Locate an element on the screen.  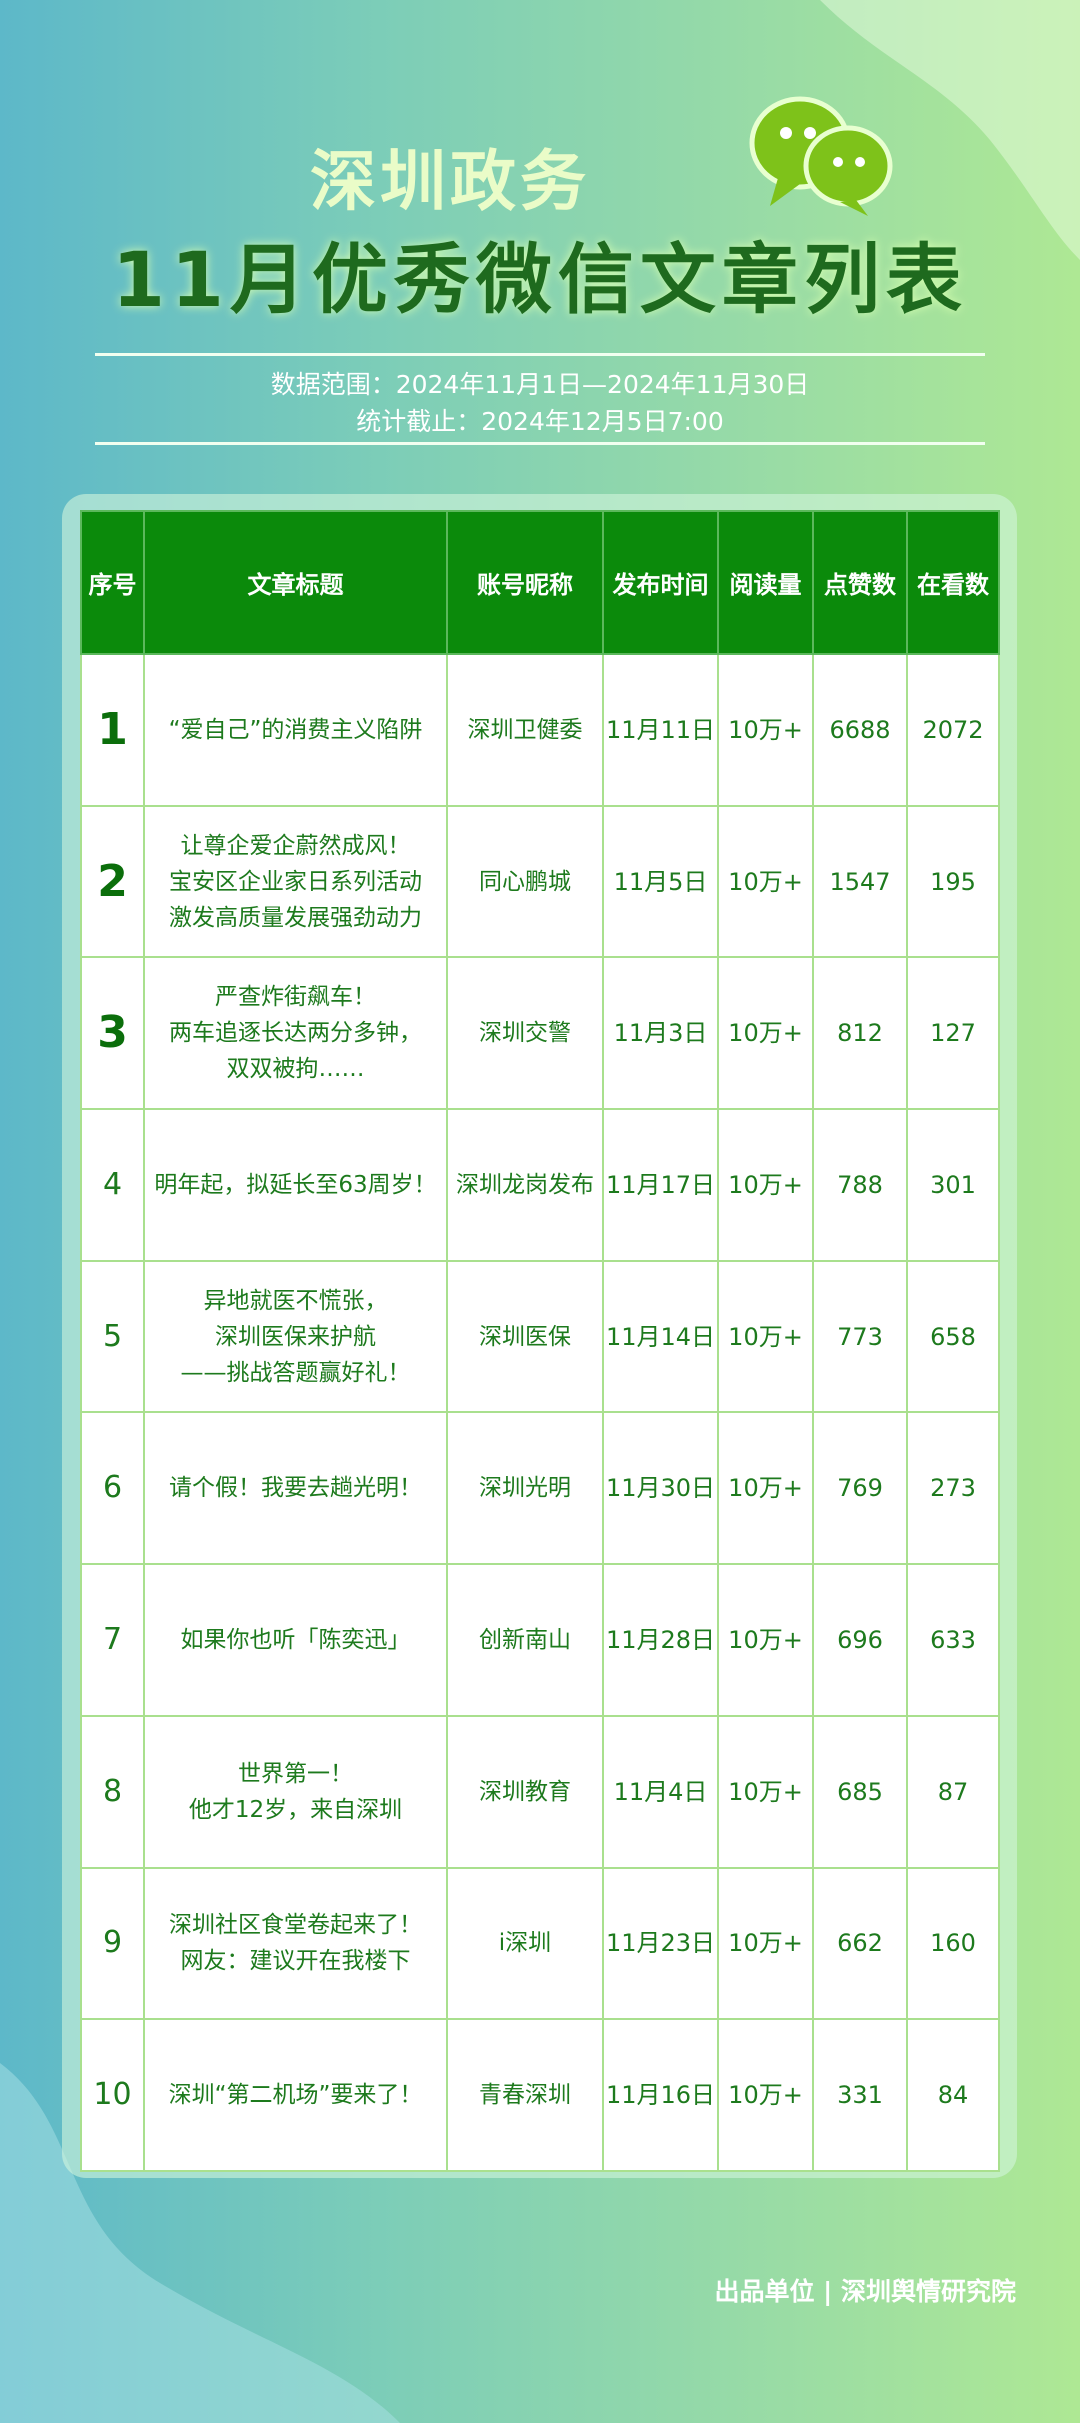
table-row: 8 世界第一！ 他才12岁，来自深圳 深圳教育 11月4日 10万+ 685 87 is located at coordinates (540, 1791).